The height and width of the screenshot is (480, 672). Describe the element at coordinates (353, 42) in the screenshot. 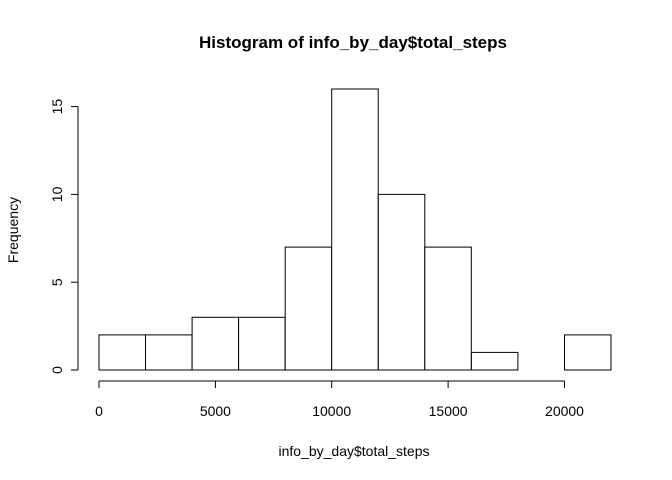

I see `chart-title: Histogram of info_by_day$total_steps` at that location.